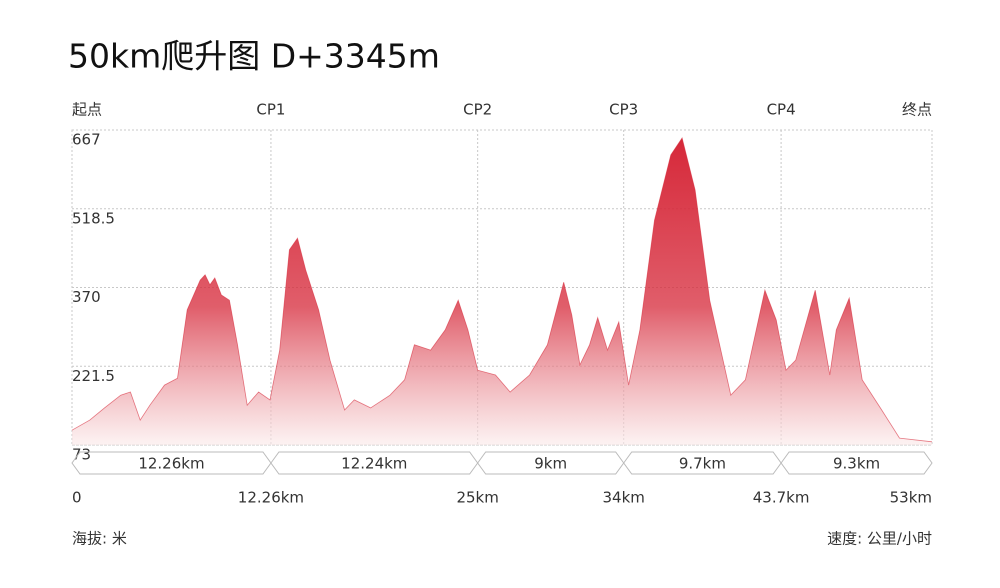  Describe the element at coordinates (550, 464) in the screenshot. I see `segment-label: 9km` at that location.